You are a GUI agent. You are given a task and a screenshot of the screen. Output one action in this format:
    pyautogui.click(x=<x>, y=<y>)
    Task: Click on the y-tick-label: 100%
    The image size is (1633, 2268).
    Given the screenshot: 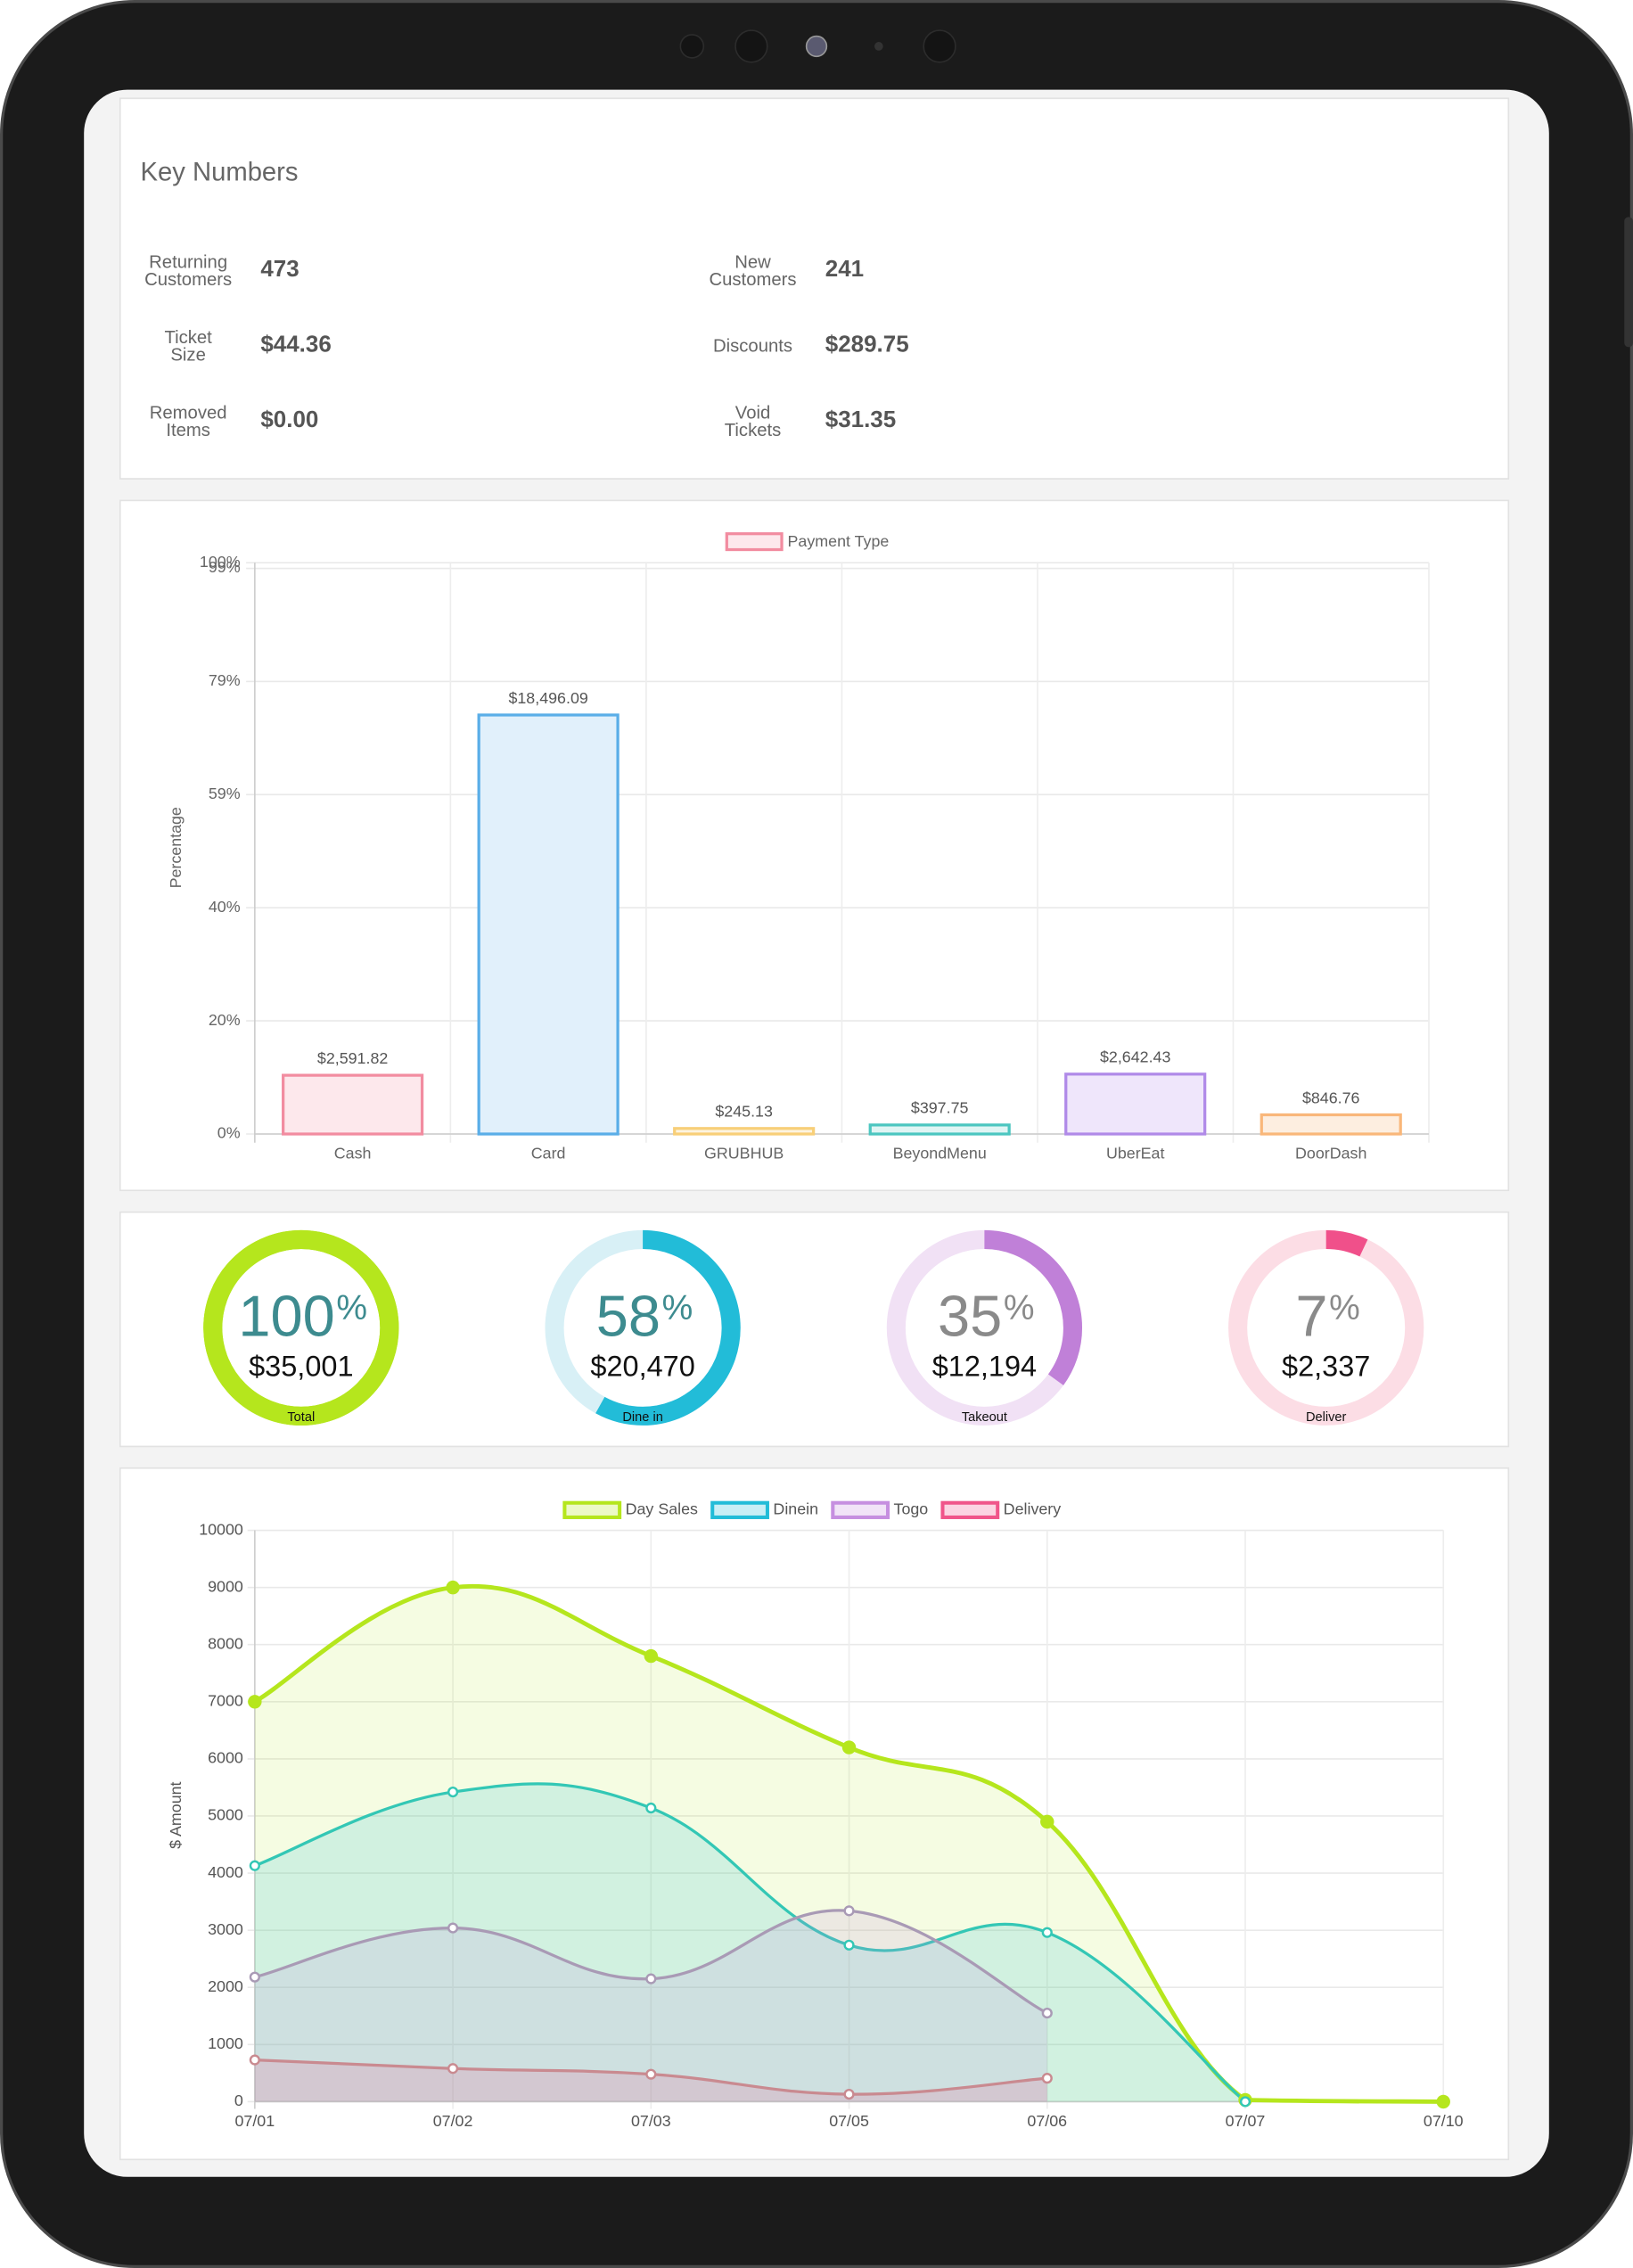 What is the action you would take?
    pyautogui.click(x=220, y=562)
    